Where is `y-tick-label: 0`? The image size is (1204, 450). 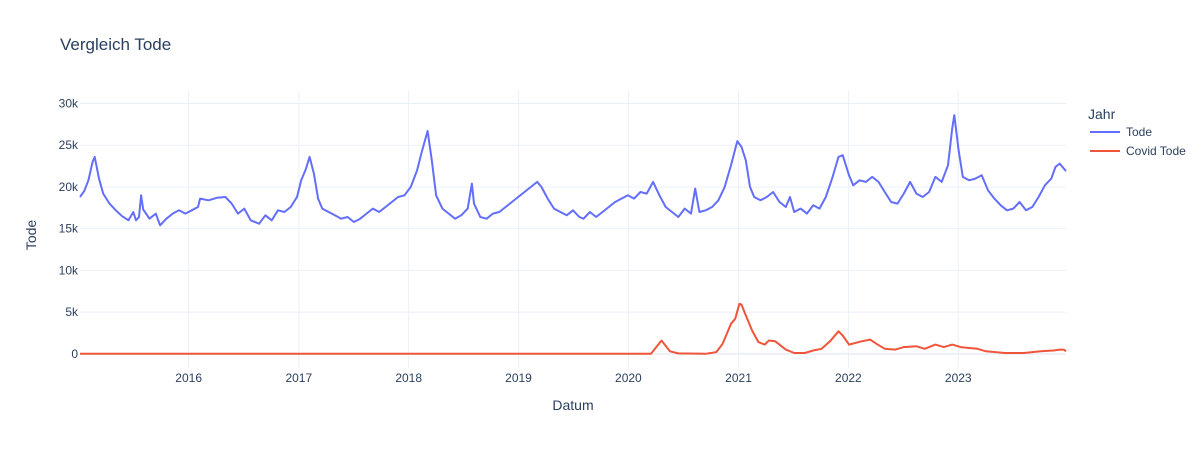 y-tick-label: 0 is located at coordinates (74, 354).